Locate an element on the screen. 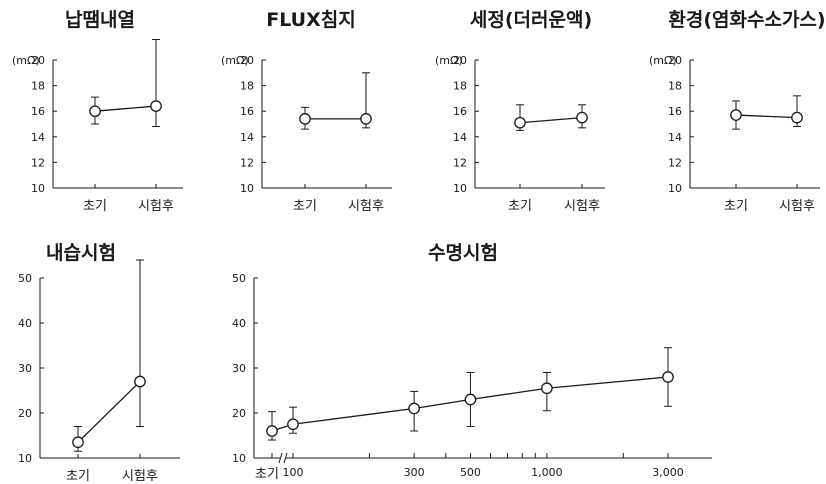 The width and height of the screenshot is (826, 484). x-tick-label: 300 is located at coordinates (414, 472).